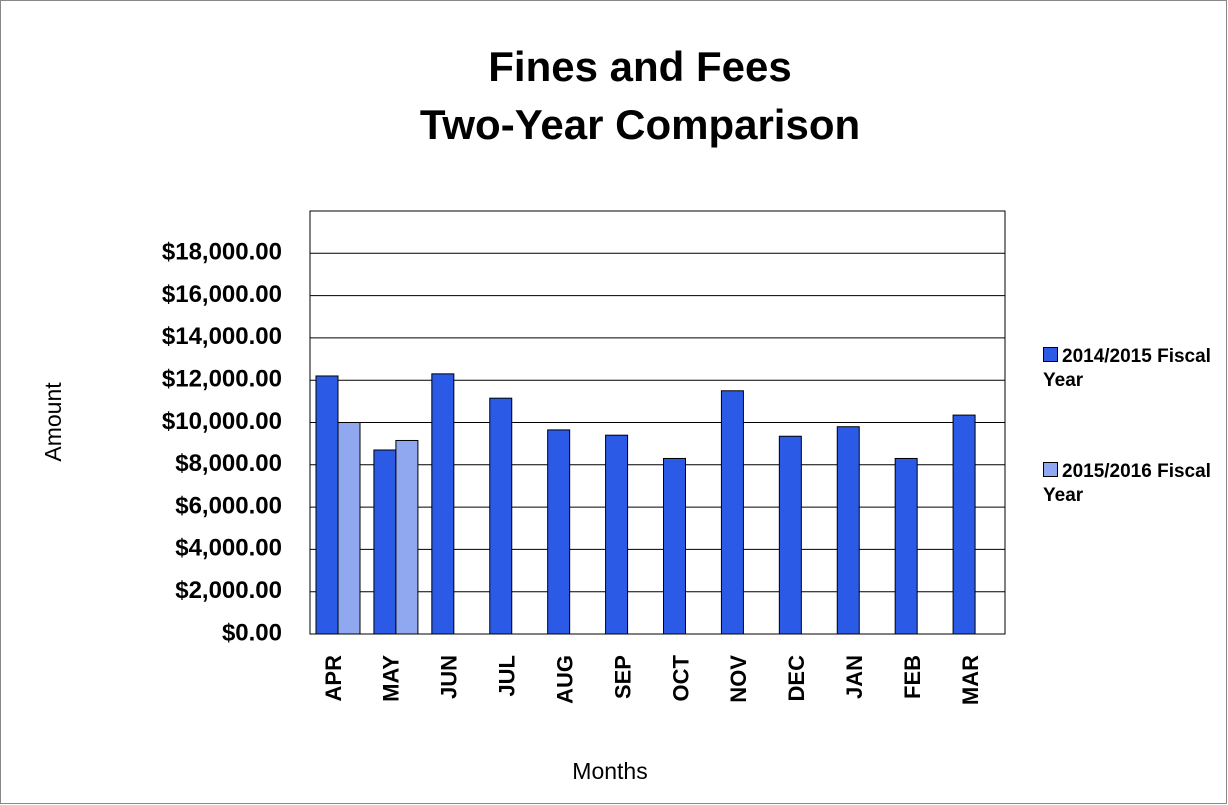 Image resolution: width=1228 pixels, height=805 pixels. What do you see at coordinates (738, 679) in the screenshot?
I see `x-tick-label: NOV` at bounding box center [738, 679].